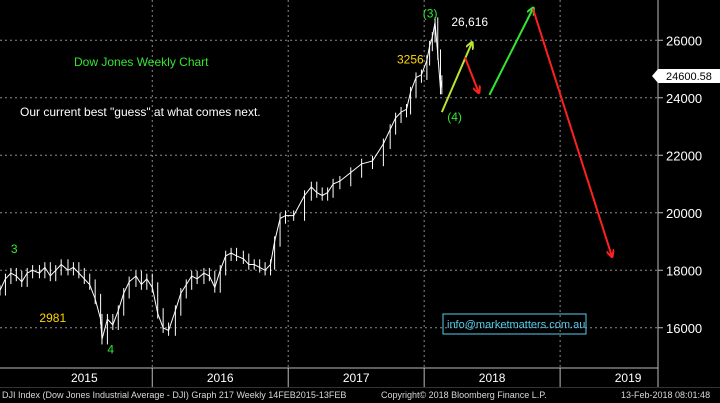  I want to click on annotation-label: 26,616, so click(469, 22).